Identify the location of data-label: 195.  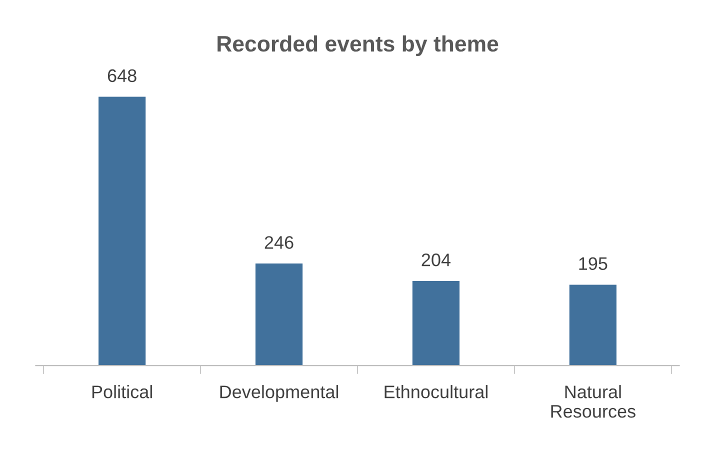
(593, 263).